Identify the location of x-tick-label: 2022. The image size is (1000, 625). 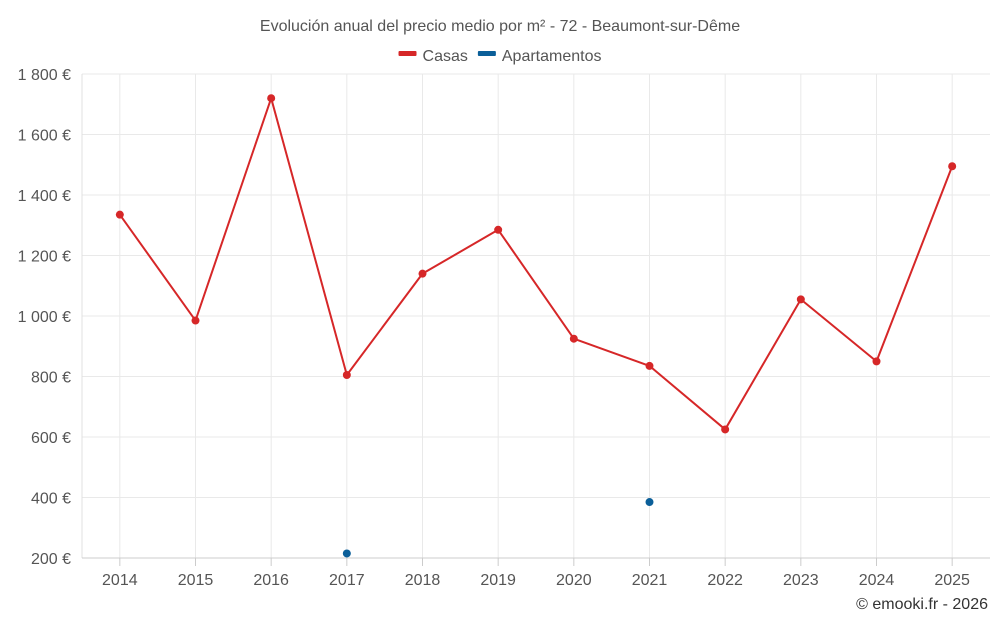
(725, 580).